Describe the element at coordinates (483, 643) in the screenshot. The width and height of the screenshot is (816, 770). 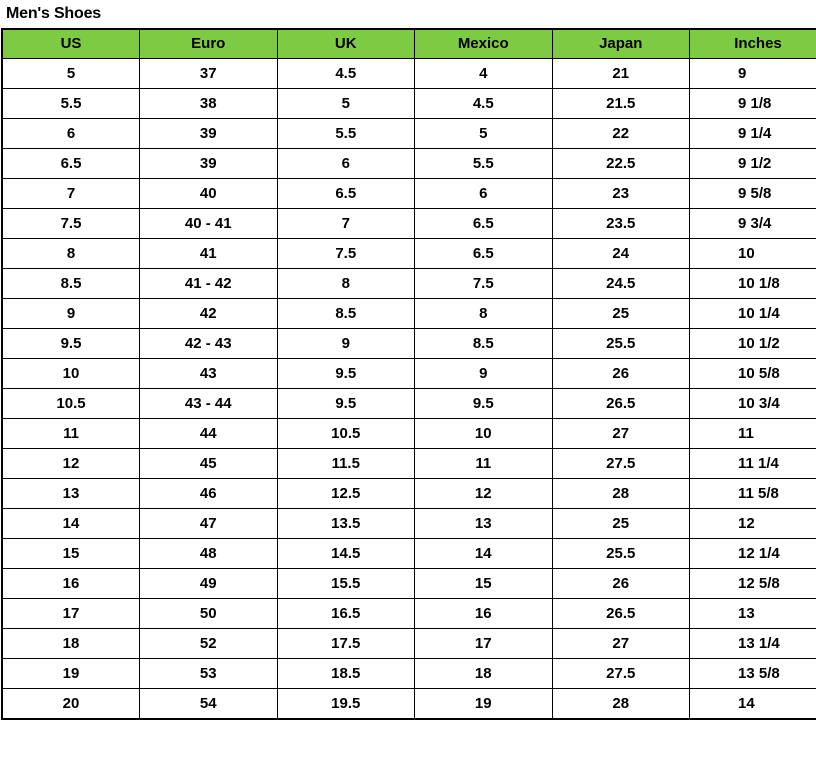
I see `cell-mexico: 17` at that location.